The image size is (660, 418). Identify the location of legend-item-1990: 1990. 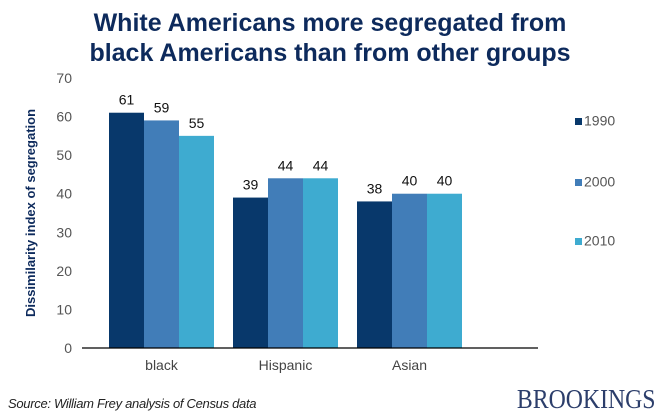
(595, 121).